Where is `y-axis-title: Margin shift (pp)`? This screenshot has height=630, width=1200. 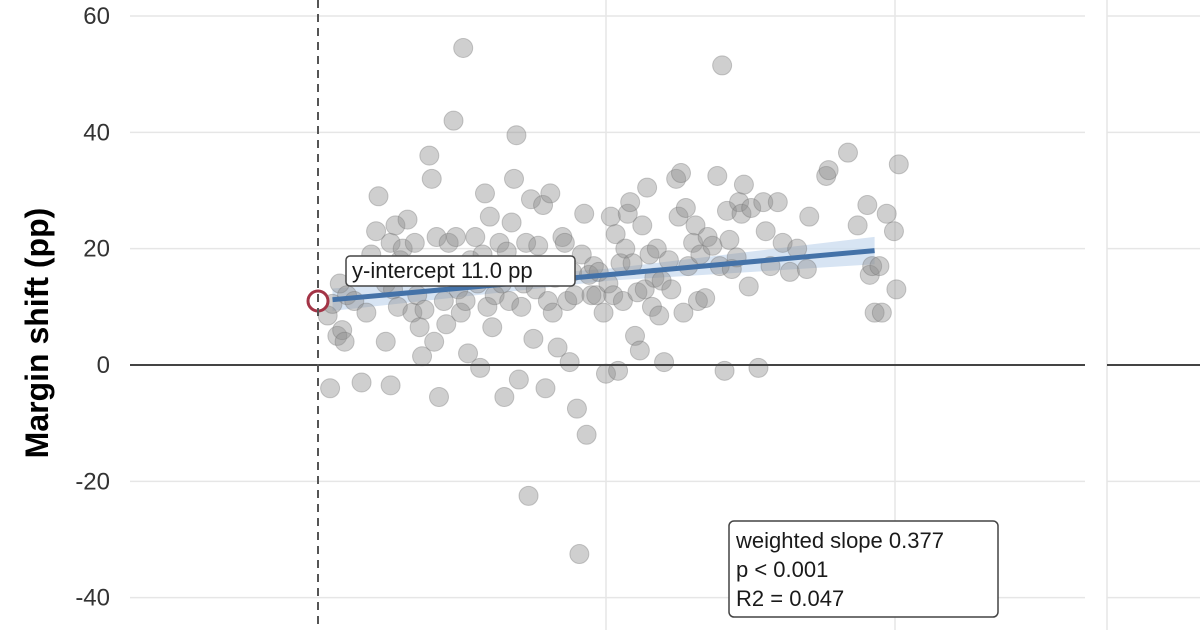
y-axis-title: Margin shift (pp) is located at coordinates (37, 333).